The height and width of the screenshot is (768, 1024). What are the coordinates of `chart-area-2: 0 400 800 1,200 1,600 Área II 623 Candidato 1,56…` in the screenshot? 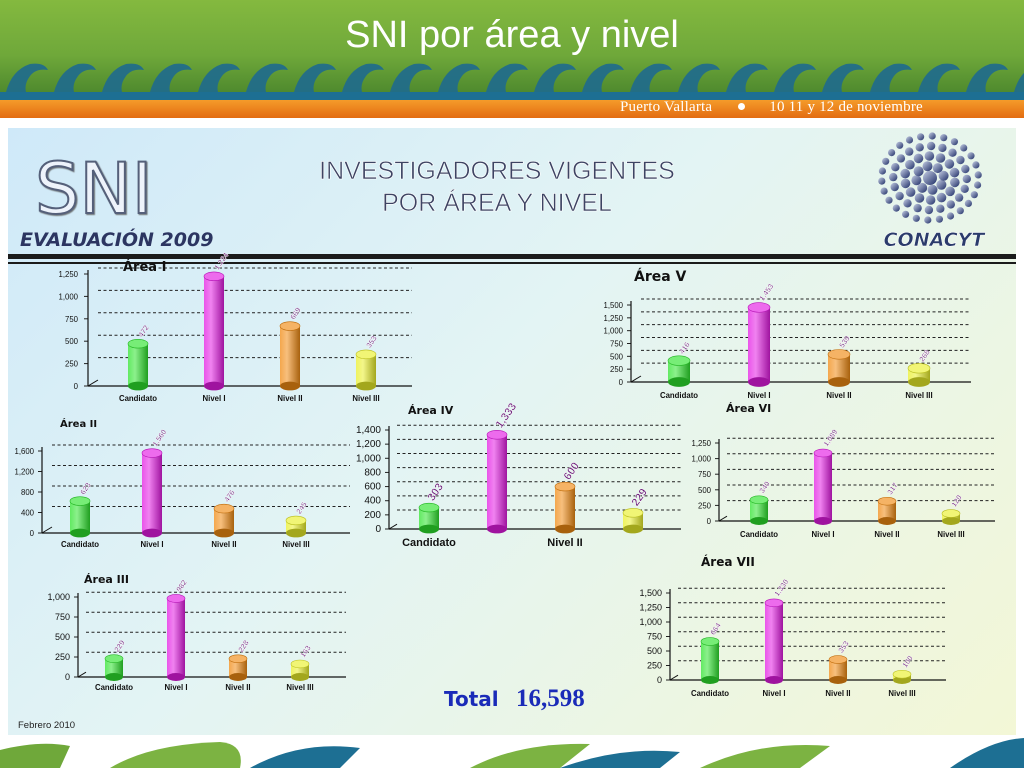 It's located at (182, 483).